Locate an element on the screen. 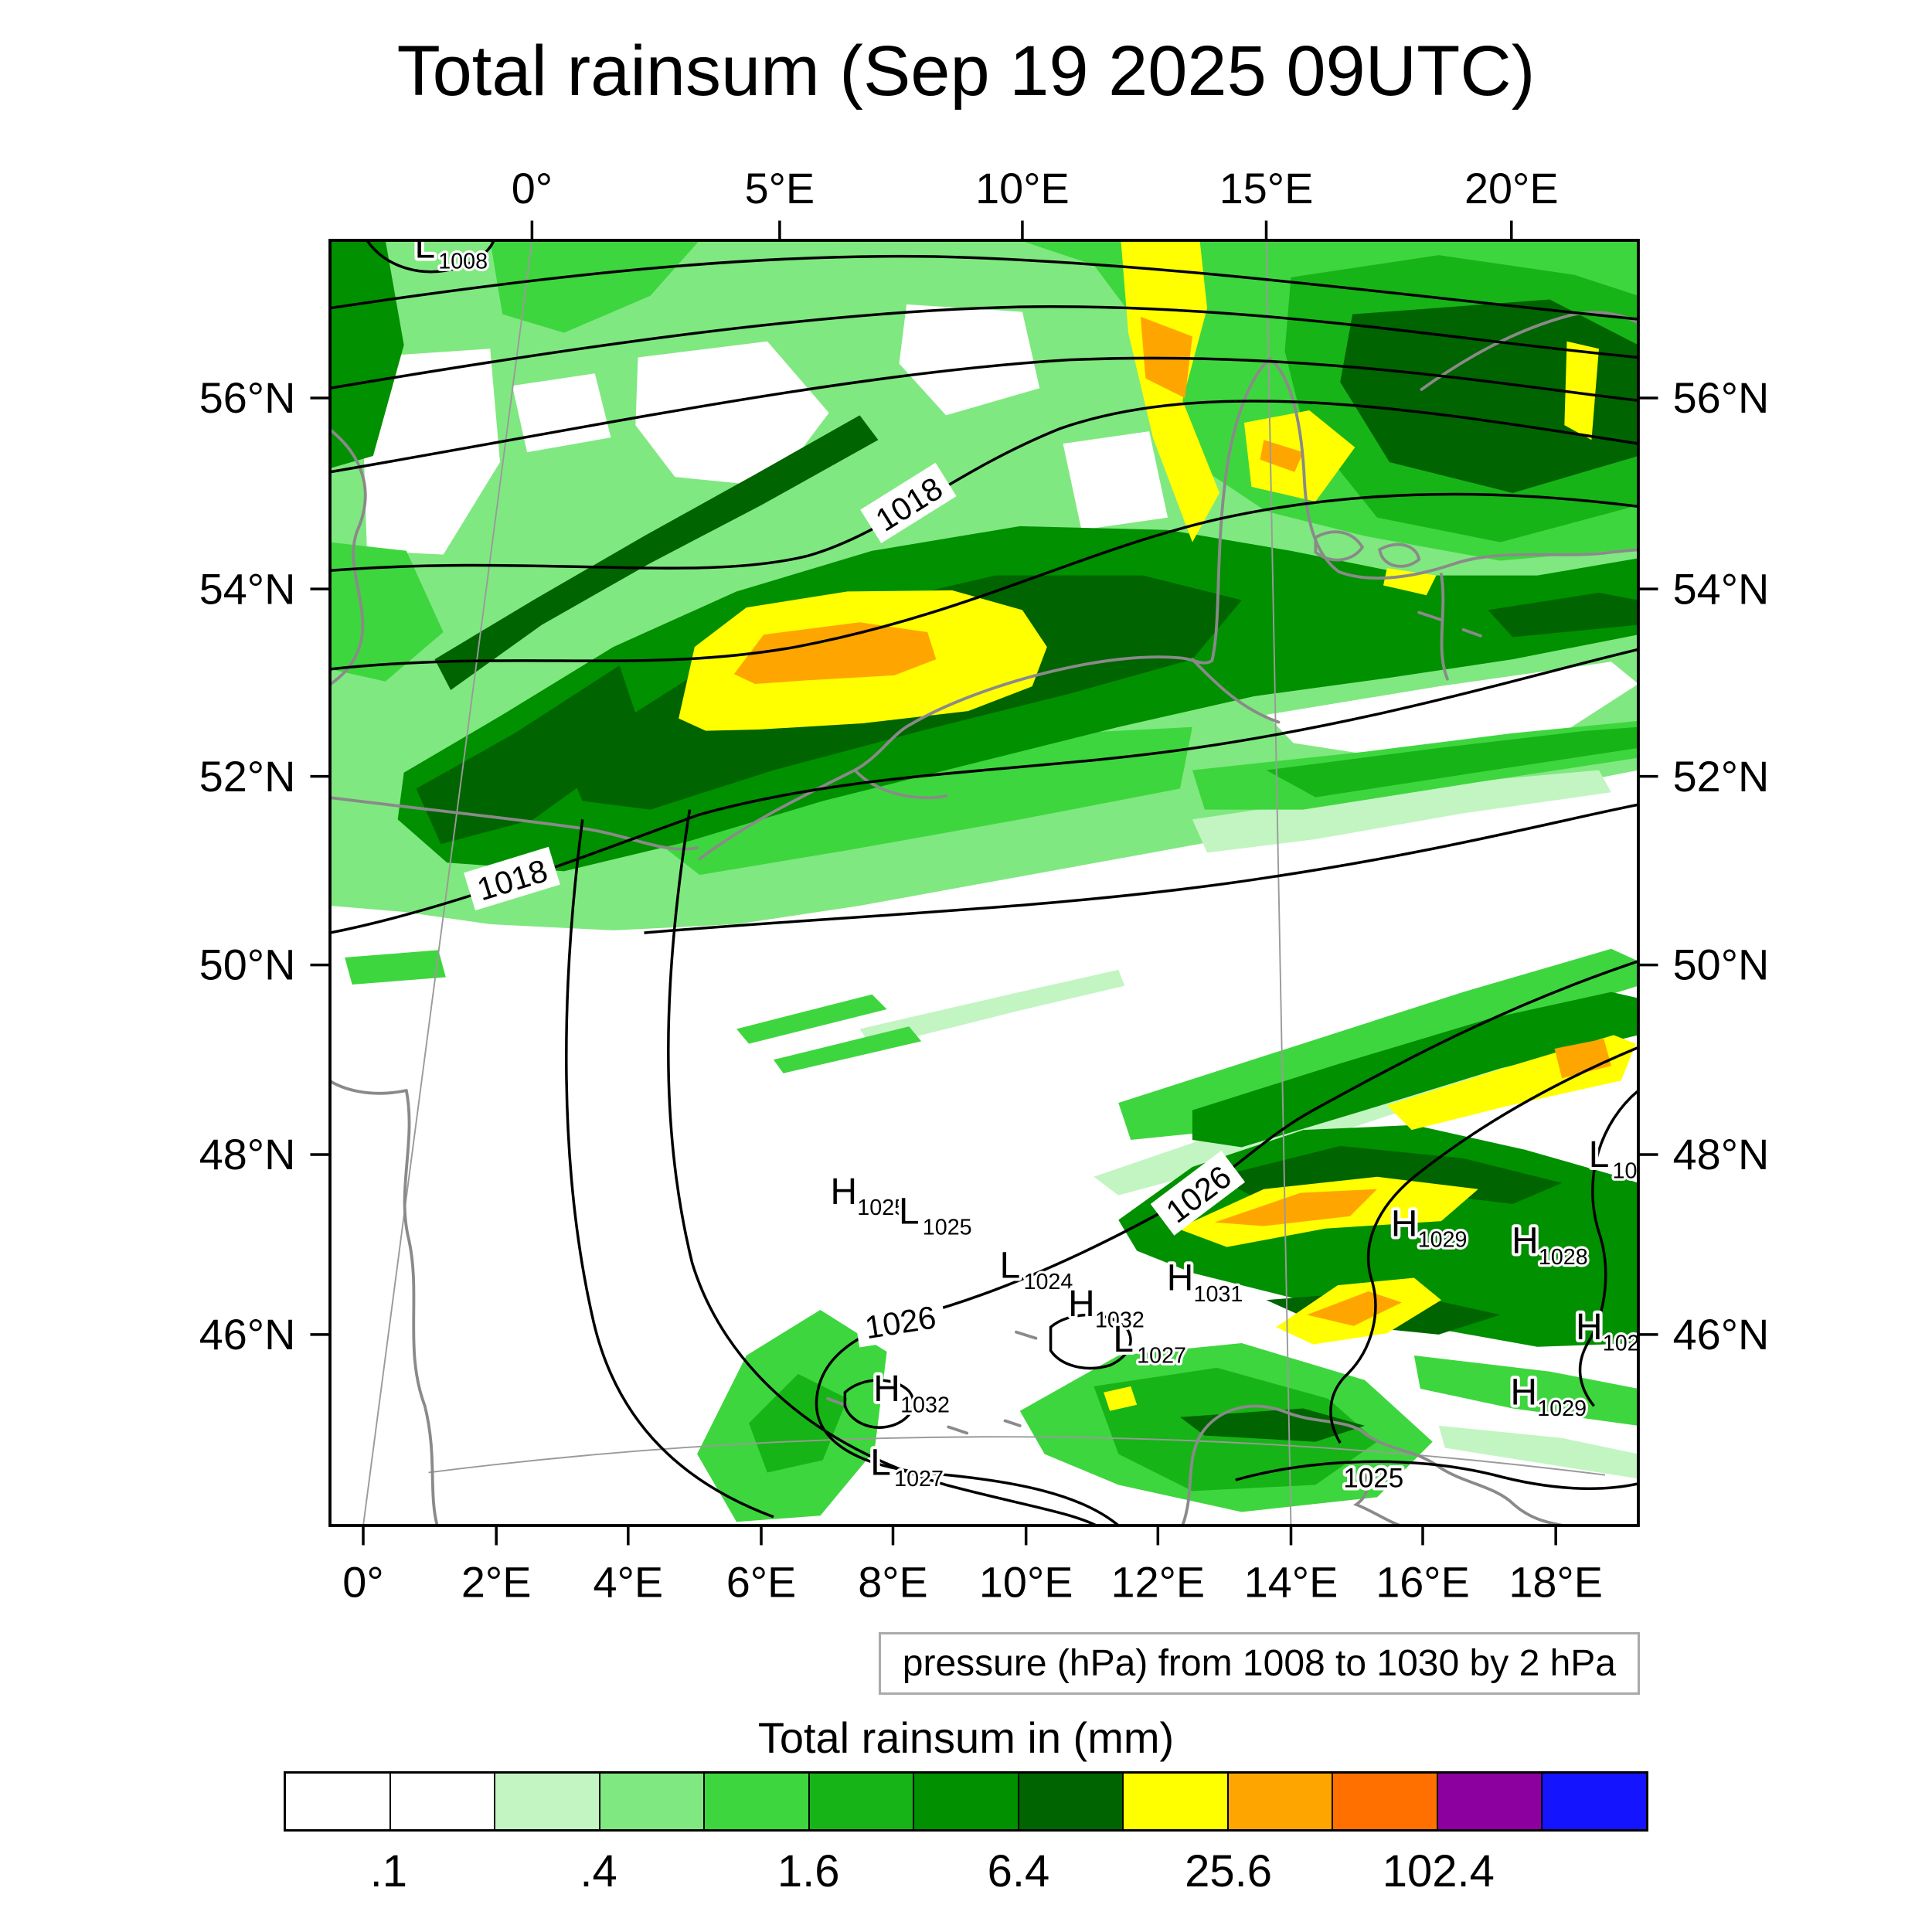 Image resolution: width=1932 pixels, height=1932 pixels. colorbar-label: 1.6 is located at coordinates (808, 1871).